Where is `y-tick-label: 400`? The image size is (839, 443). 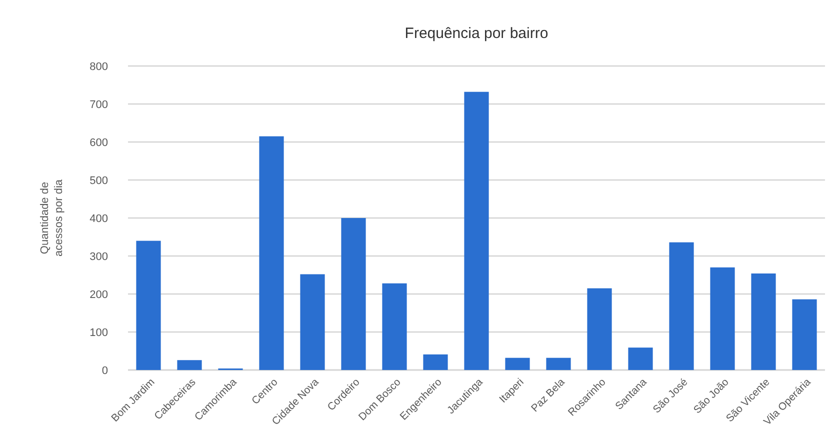 y-tick-label: 400 is located at coordinates (99, 218).